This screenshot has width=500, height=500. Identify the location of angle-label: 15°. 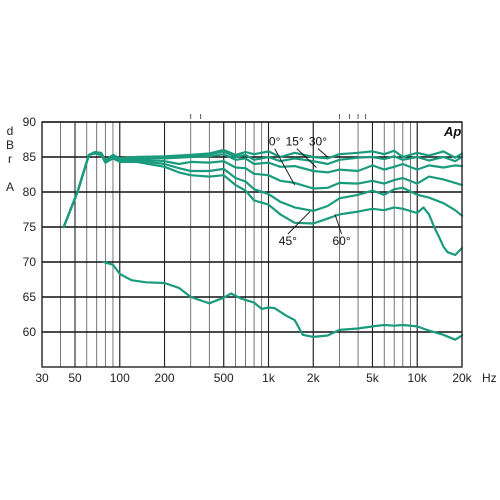
(295, 142).